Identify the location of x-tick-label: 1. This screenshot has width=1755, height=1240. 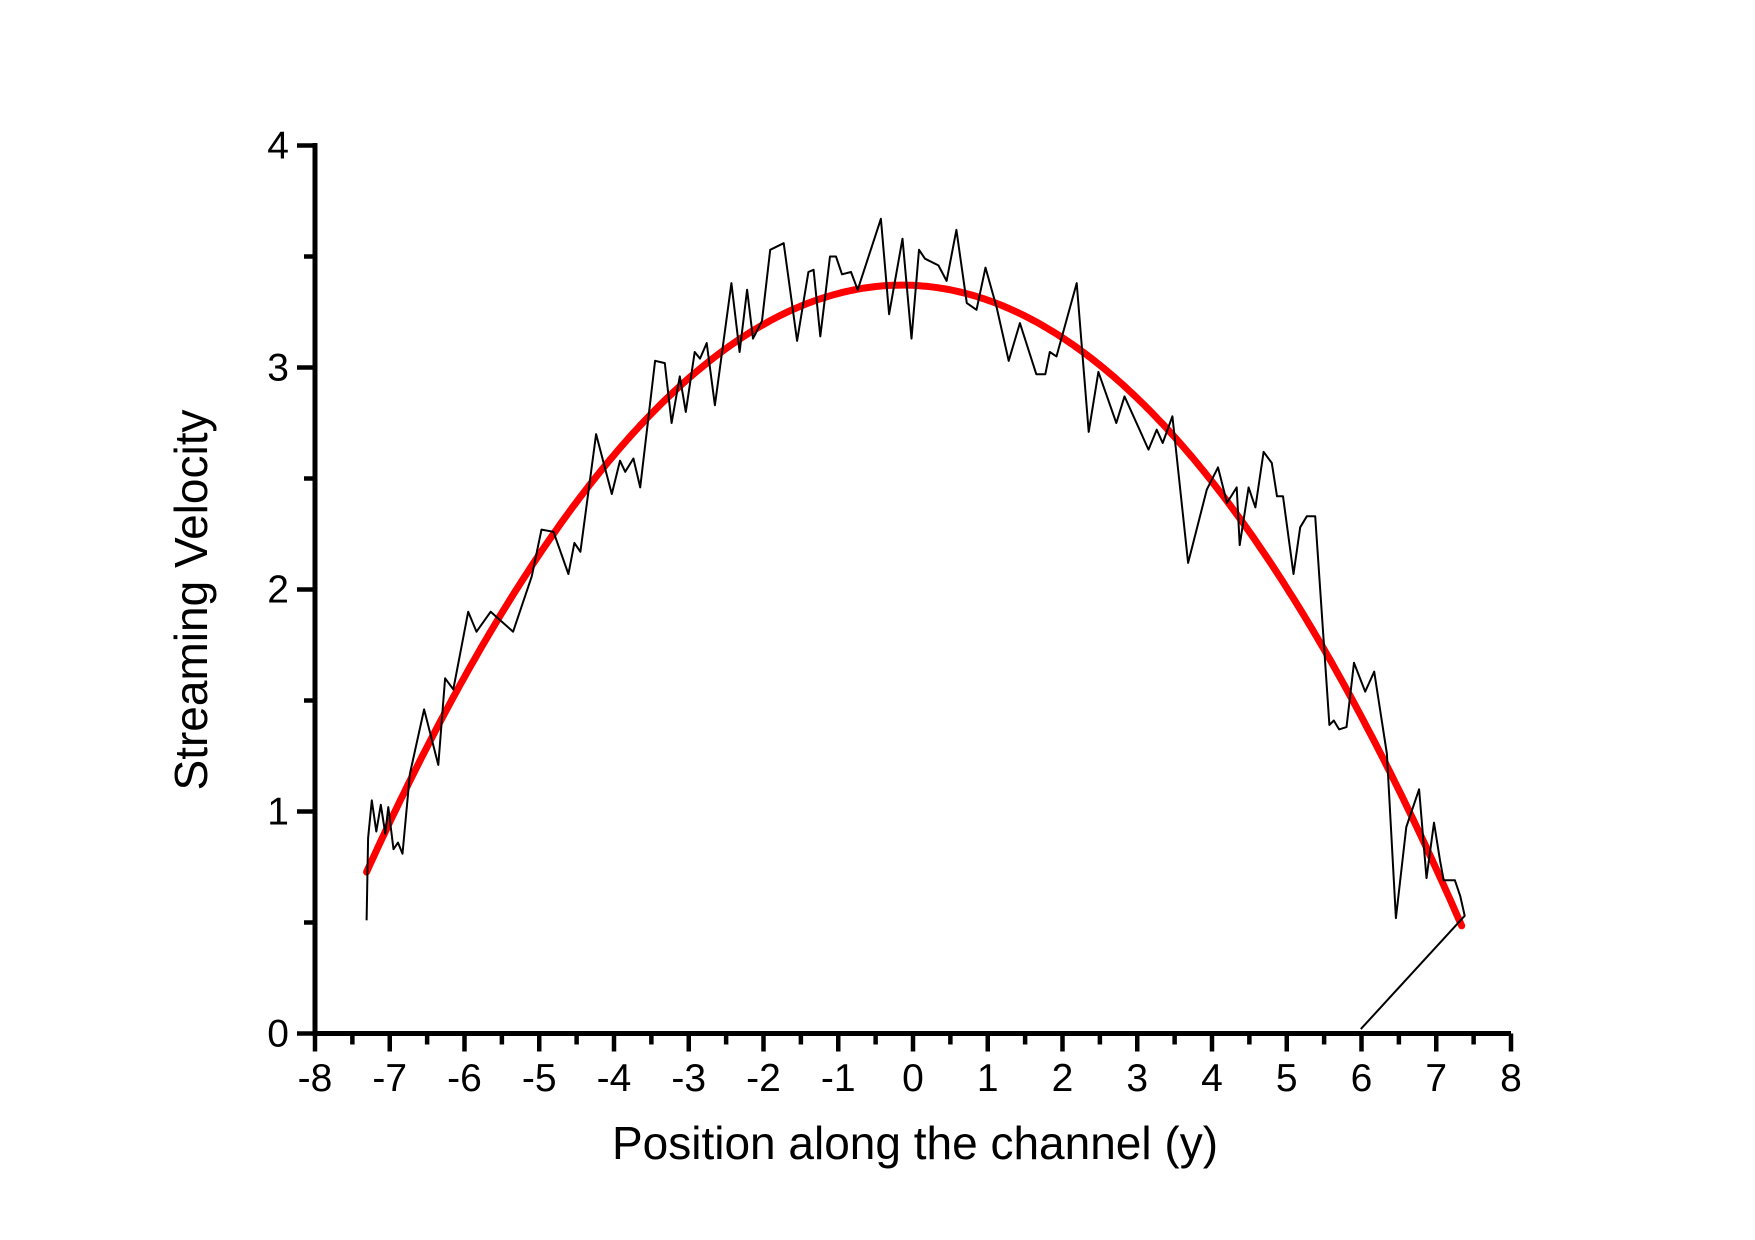
(988, 1078).